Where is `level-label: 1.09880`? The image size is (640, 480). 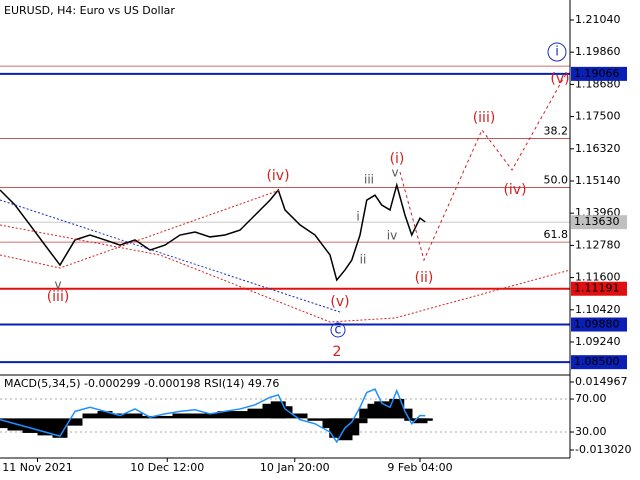
level-label: 1.09880 is located at coordinates (597, 324).